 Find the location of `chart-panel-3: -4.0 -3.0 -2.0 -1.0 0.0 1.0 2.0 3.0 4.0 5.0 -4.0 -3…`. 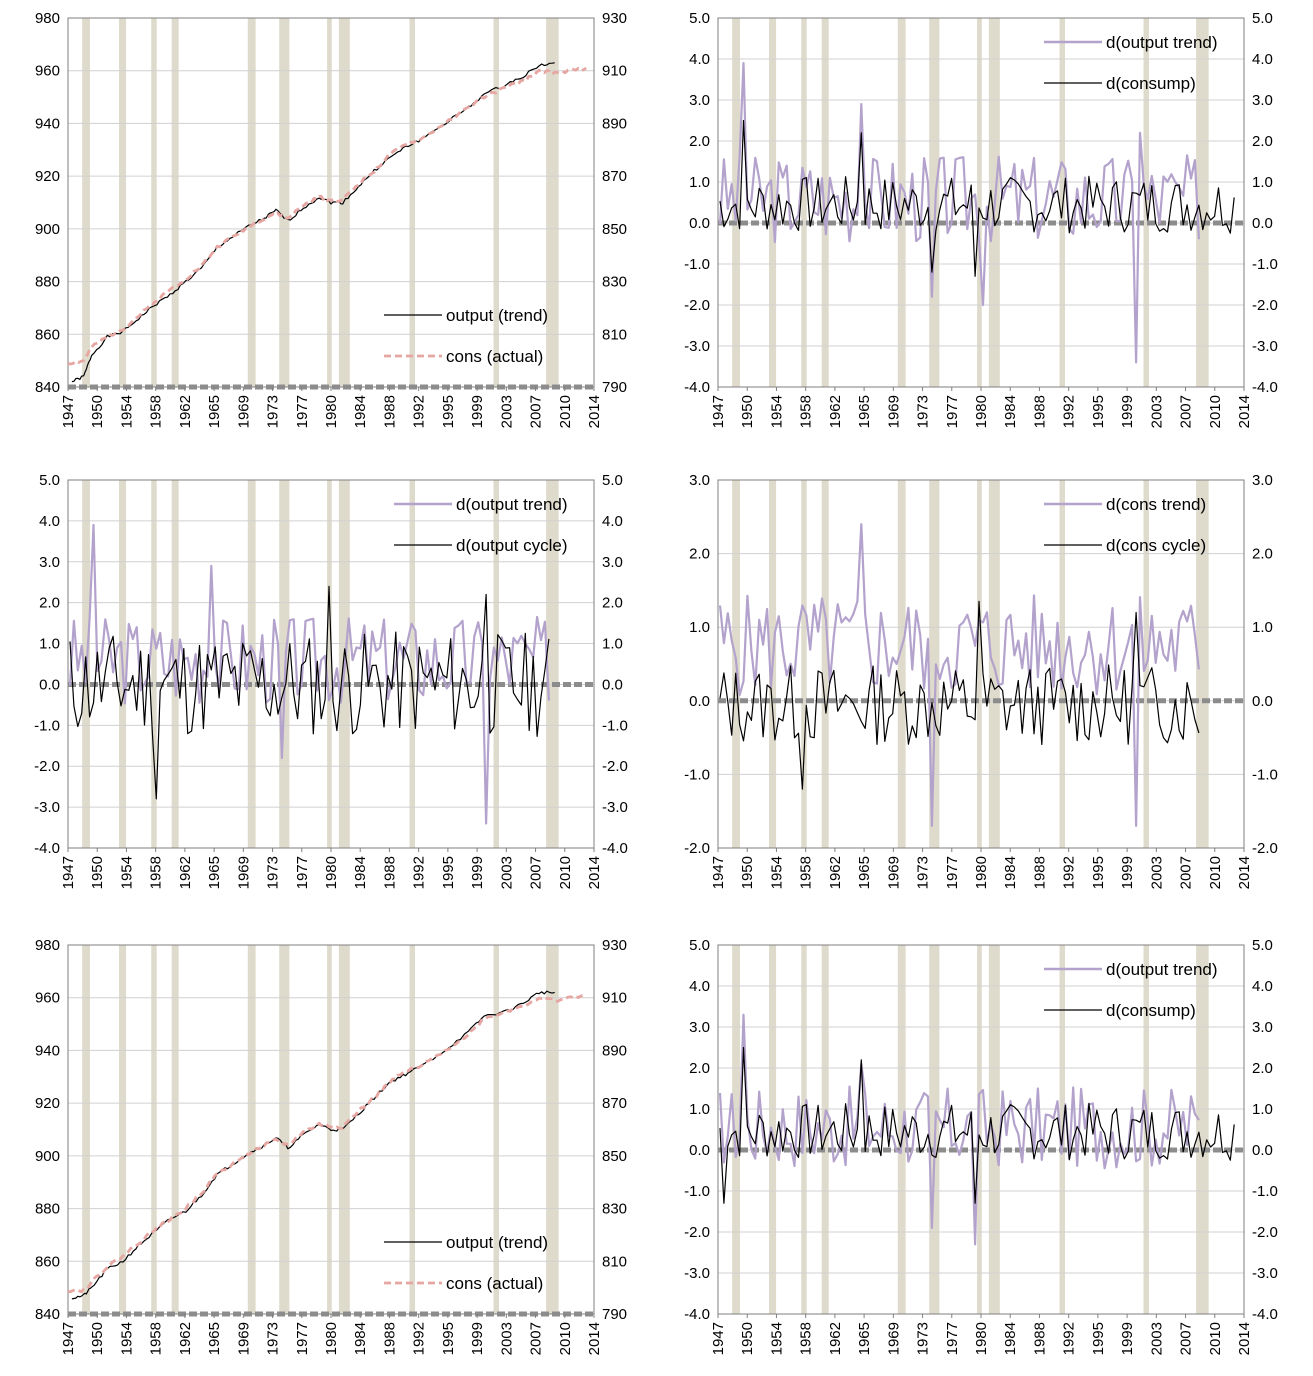

chart-panel-3: -4.0 -3.0 -2.0 -1.0 0.0 1.0 2.0 3.0 4.0 5.0 -4.0 -3… is located at coordinates (331, 680).